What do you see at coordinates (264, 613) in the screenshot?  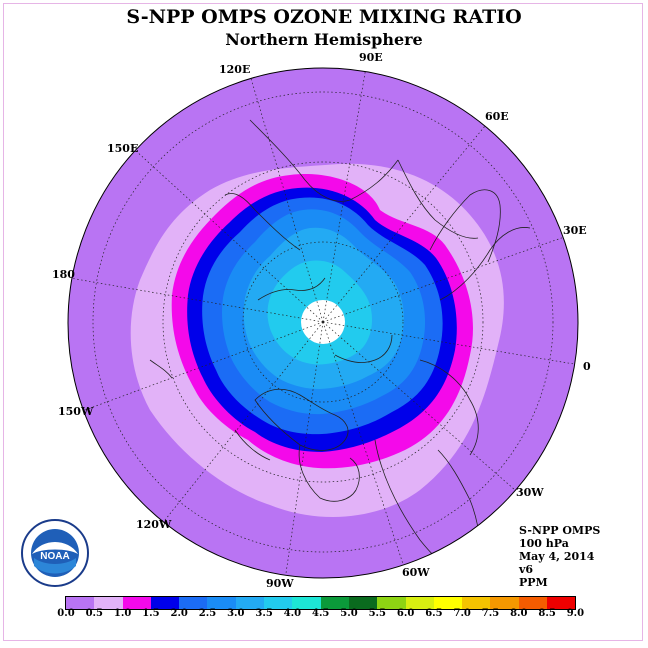 I see `colorbar-tick-label: 3.5` at bounding box center [264, 613].